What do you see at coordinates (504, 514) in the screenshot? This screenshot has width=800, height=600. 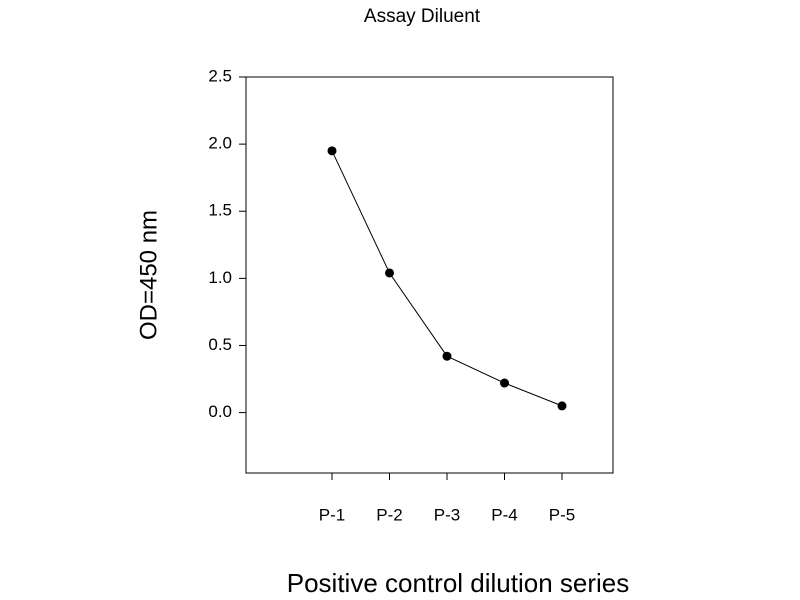 I see `x-tick-label: P-4` at bounding box center [504, 514].